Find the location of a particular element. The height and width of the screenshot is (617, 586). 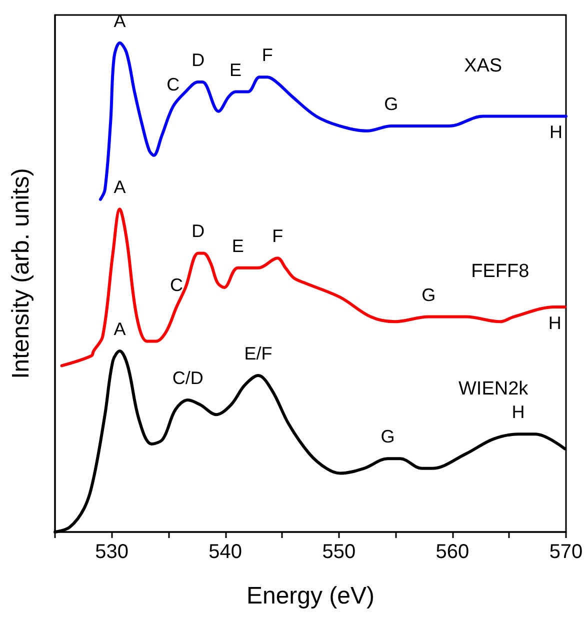

x-tick-label: 530 is located at coordinates (111, 552).